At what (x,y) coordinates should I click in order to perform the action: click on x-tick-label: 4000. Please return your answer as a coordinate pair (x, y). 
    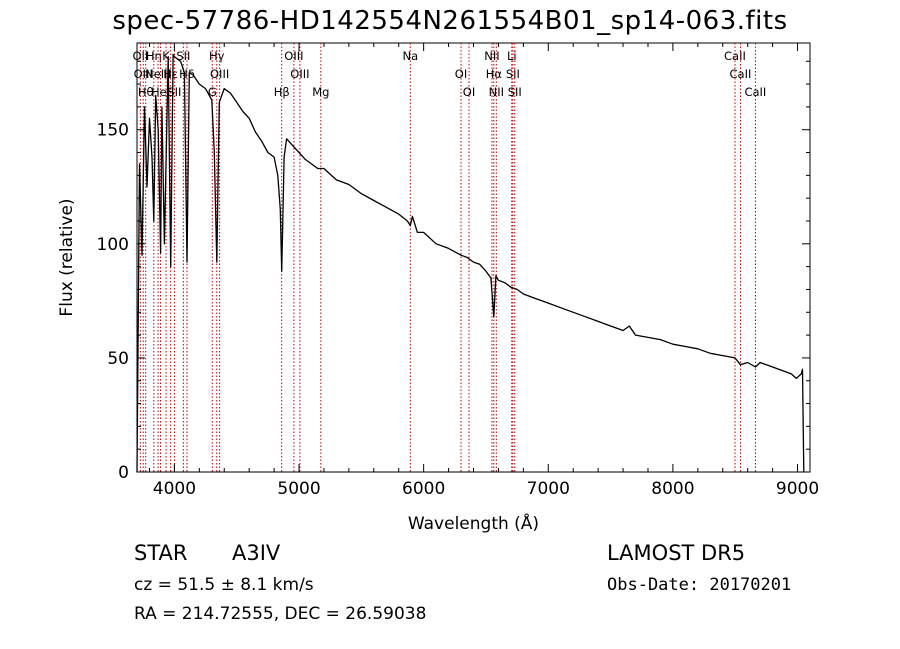
    Looking at the image, I should click on (174, 489).